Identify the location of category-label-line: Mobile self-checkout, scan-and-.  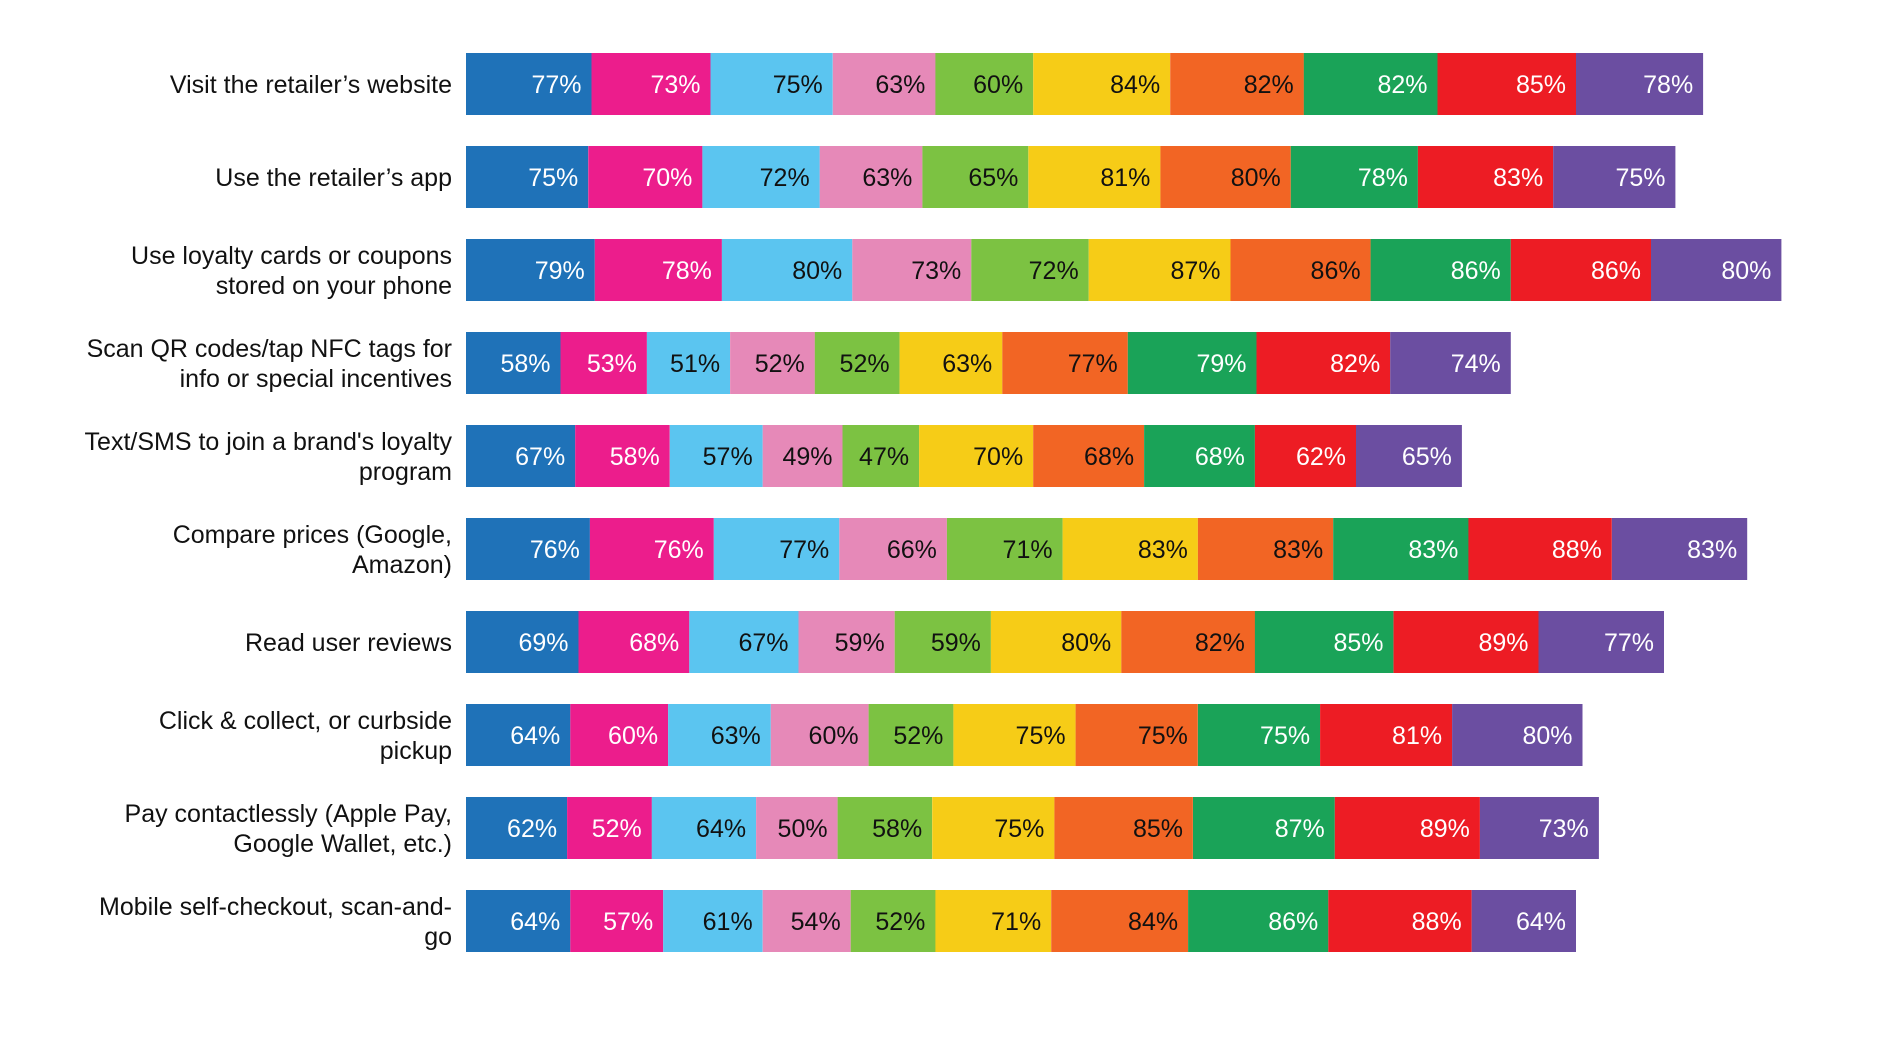
(275, 907).